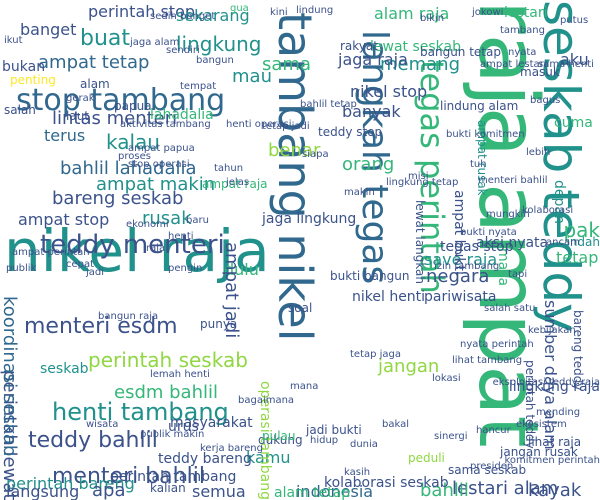  Describe the element at coordinates (48, 29) in the screenshot. I see `cloud-word: banget` at that location.